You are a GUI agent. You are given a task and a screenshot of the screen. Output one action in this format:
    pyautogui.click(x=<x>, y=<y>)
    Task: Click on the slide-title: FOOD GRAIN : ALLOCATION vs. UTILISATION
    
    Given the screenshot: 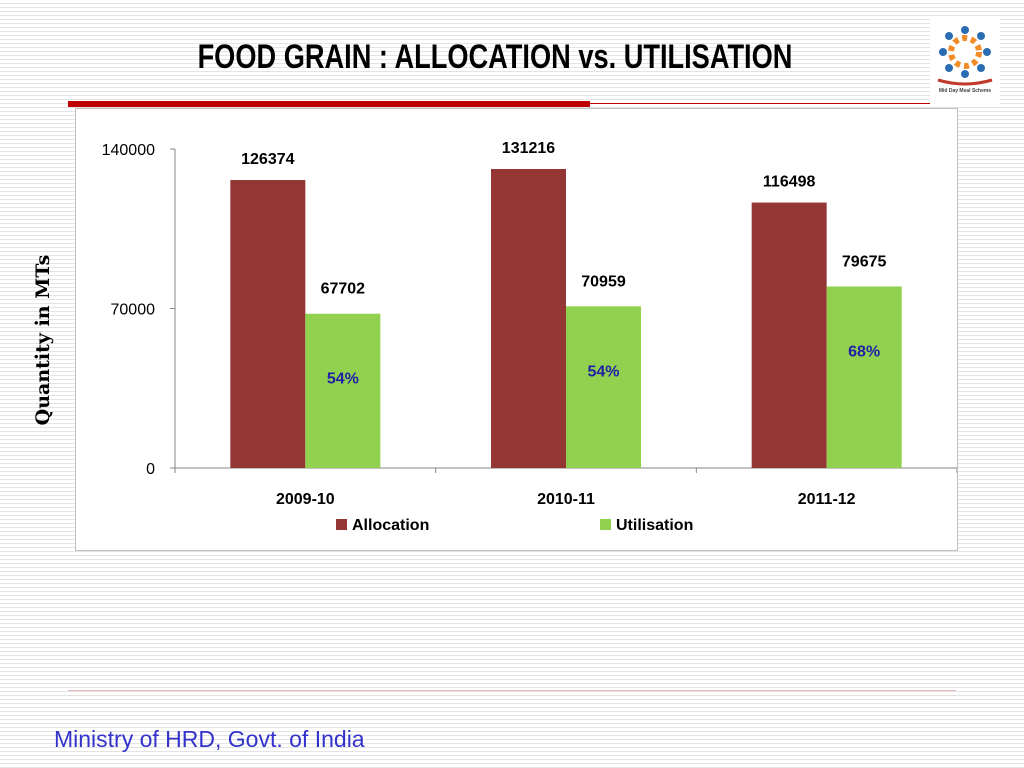 What is the action you would take?
    pyautogui.click(x=495, y=57)
    